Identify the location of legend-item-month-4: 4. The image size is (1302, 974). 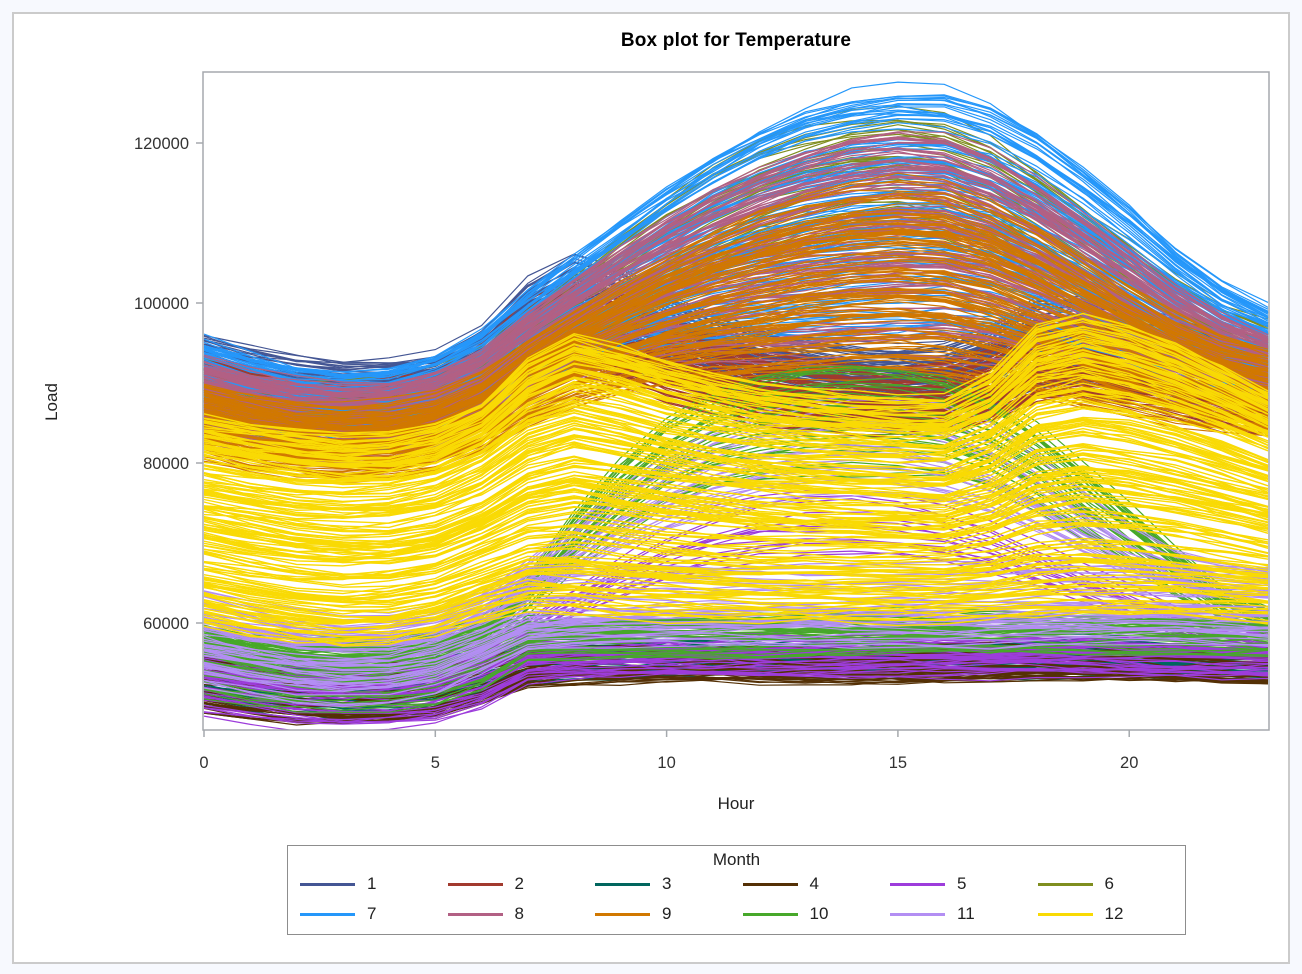
(811, 884).